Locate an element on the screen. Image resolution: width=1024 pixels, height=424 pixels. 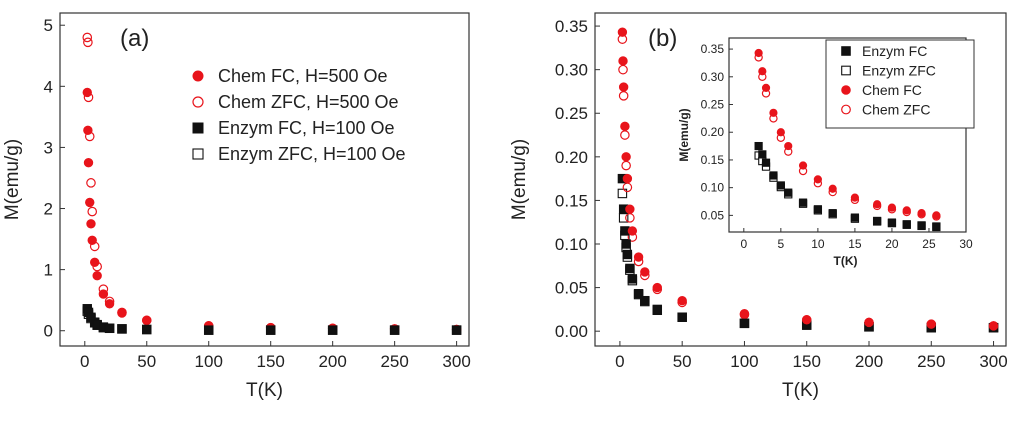
inset-x-axis-label: T(K) is located at coordinates (846, 261).